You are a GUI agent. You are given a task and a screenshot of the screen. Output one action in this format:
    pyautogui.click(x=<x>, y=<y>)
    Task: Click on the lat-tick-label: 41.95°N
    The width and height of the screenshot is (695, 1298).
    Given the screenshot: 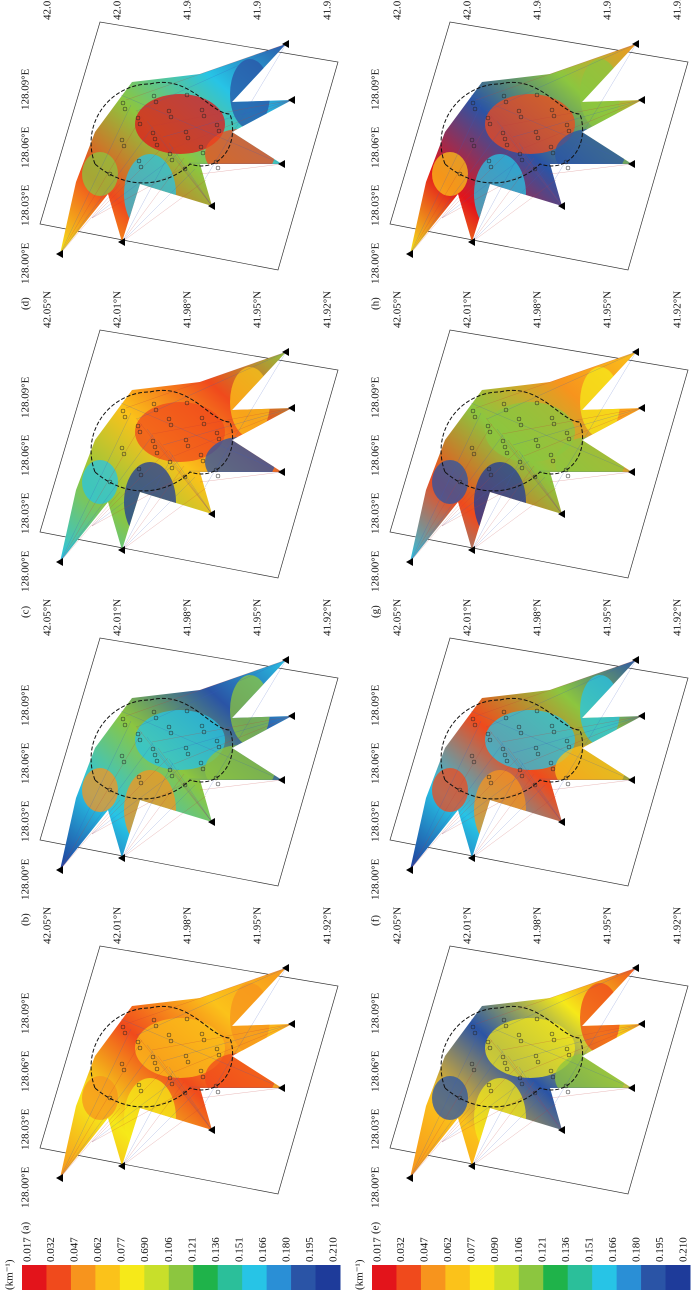 What is the action you would take?
    pyautogui.click(x=258, y=925)
    